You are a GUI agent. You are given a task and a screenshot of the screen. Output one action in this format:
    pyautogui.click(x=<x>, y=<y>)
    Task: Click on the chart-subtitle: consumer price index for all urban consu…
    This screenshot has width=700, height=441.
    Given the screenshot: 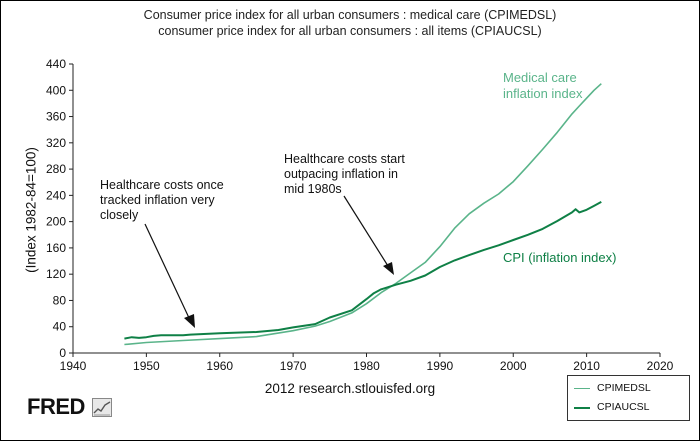 What is the action you would take?
    pyautogui.click(x=350, y=31)
    